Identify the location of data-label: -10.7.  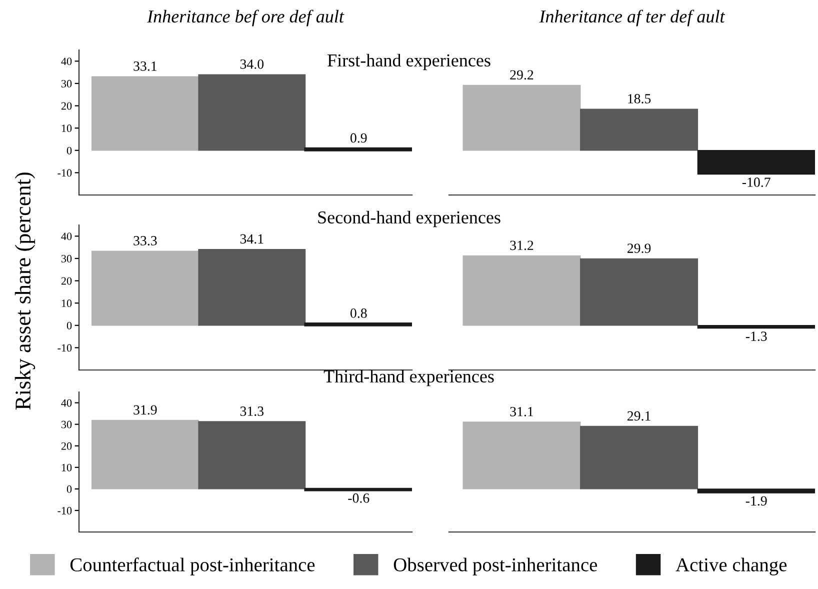
(756, 182).